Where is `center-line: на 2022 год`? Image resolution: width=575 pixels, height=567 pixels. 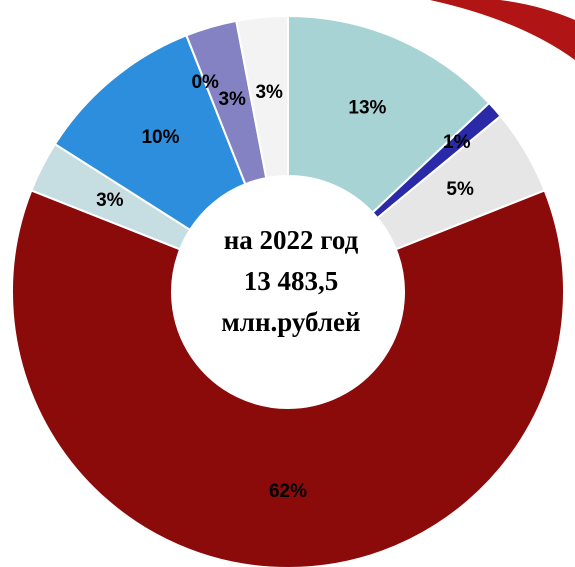
center-line: на 2022 год is located at coordinates (291, 240).